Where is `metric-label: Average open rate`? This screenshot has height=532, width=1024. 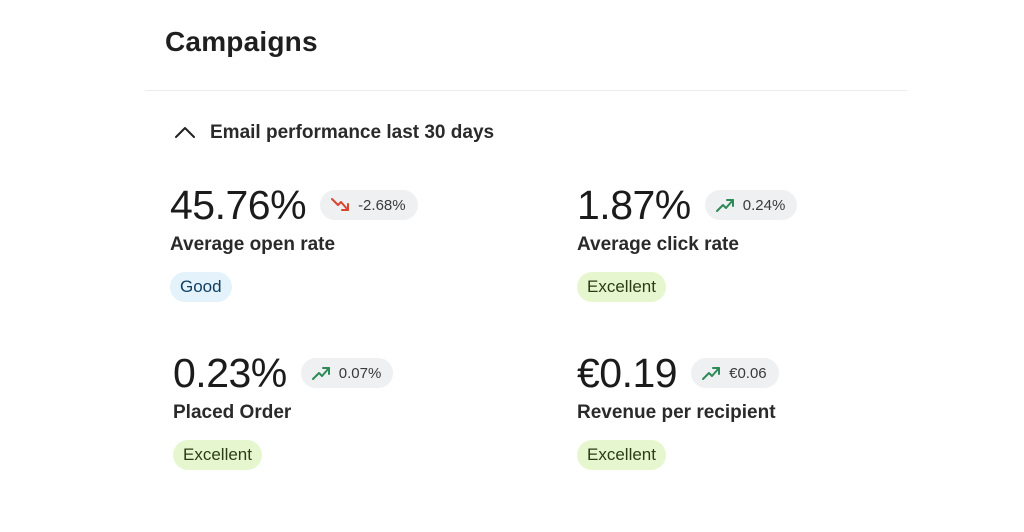 metric-label: Average open rate is located at coordinates (253, 244).